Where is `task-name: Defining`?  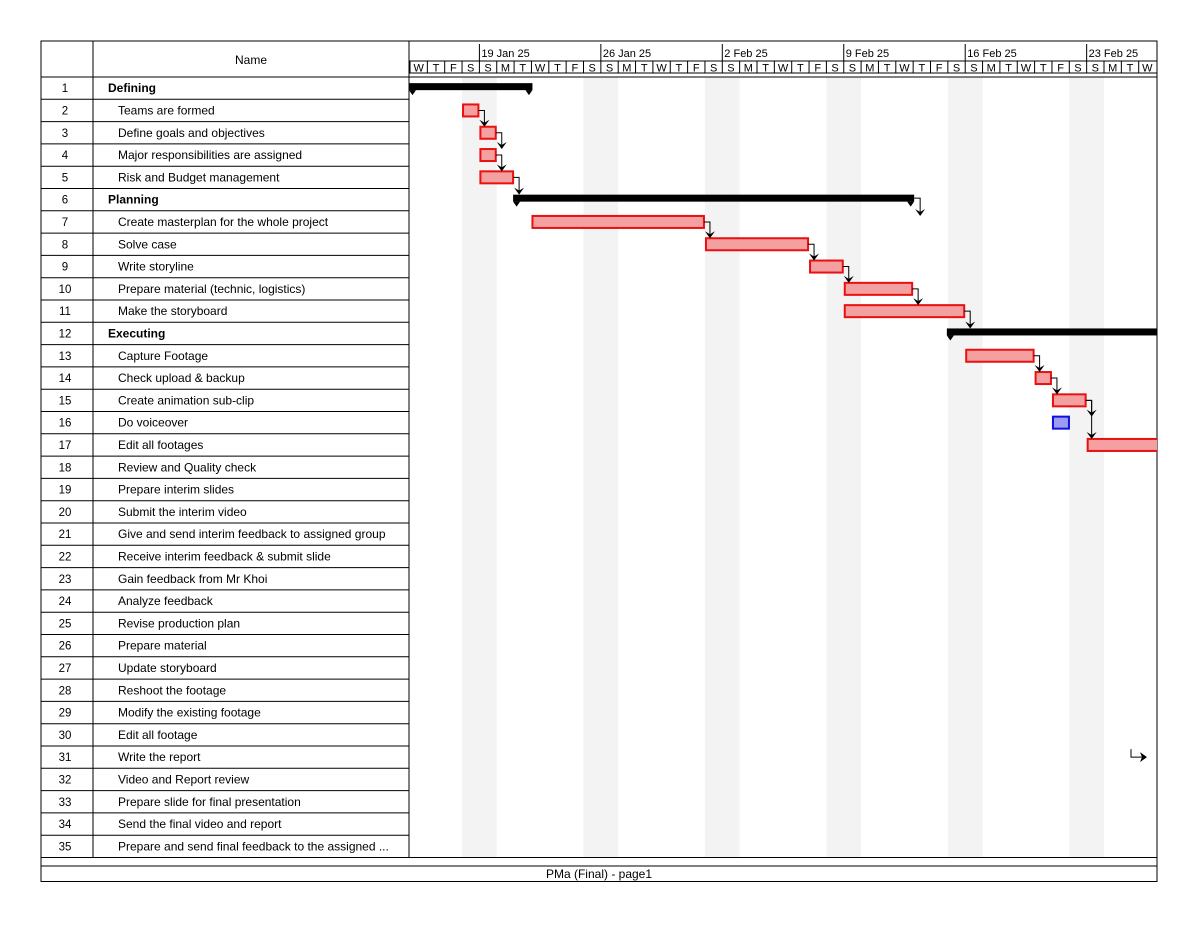
task-name: Defining is located at coordinates (132, 88).